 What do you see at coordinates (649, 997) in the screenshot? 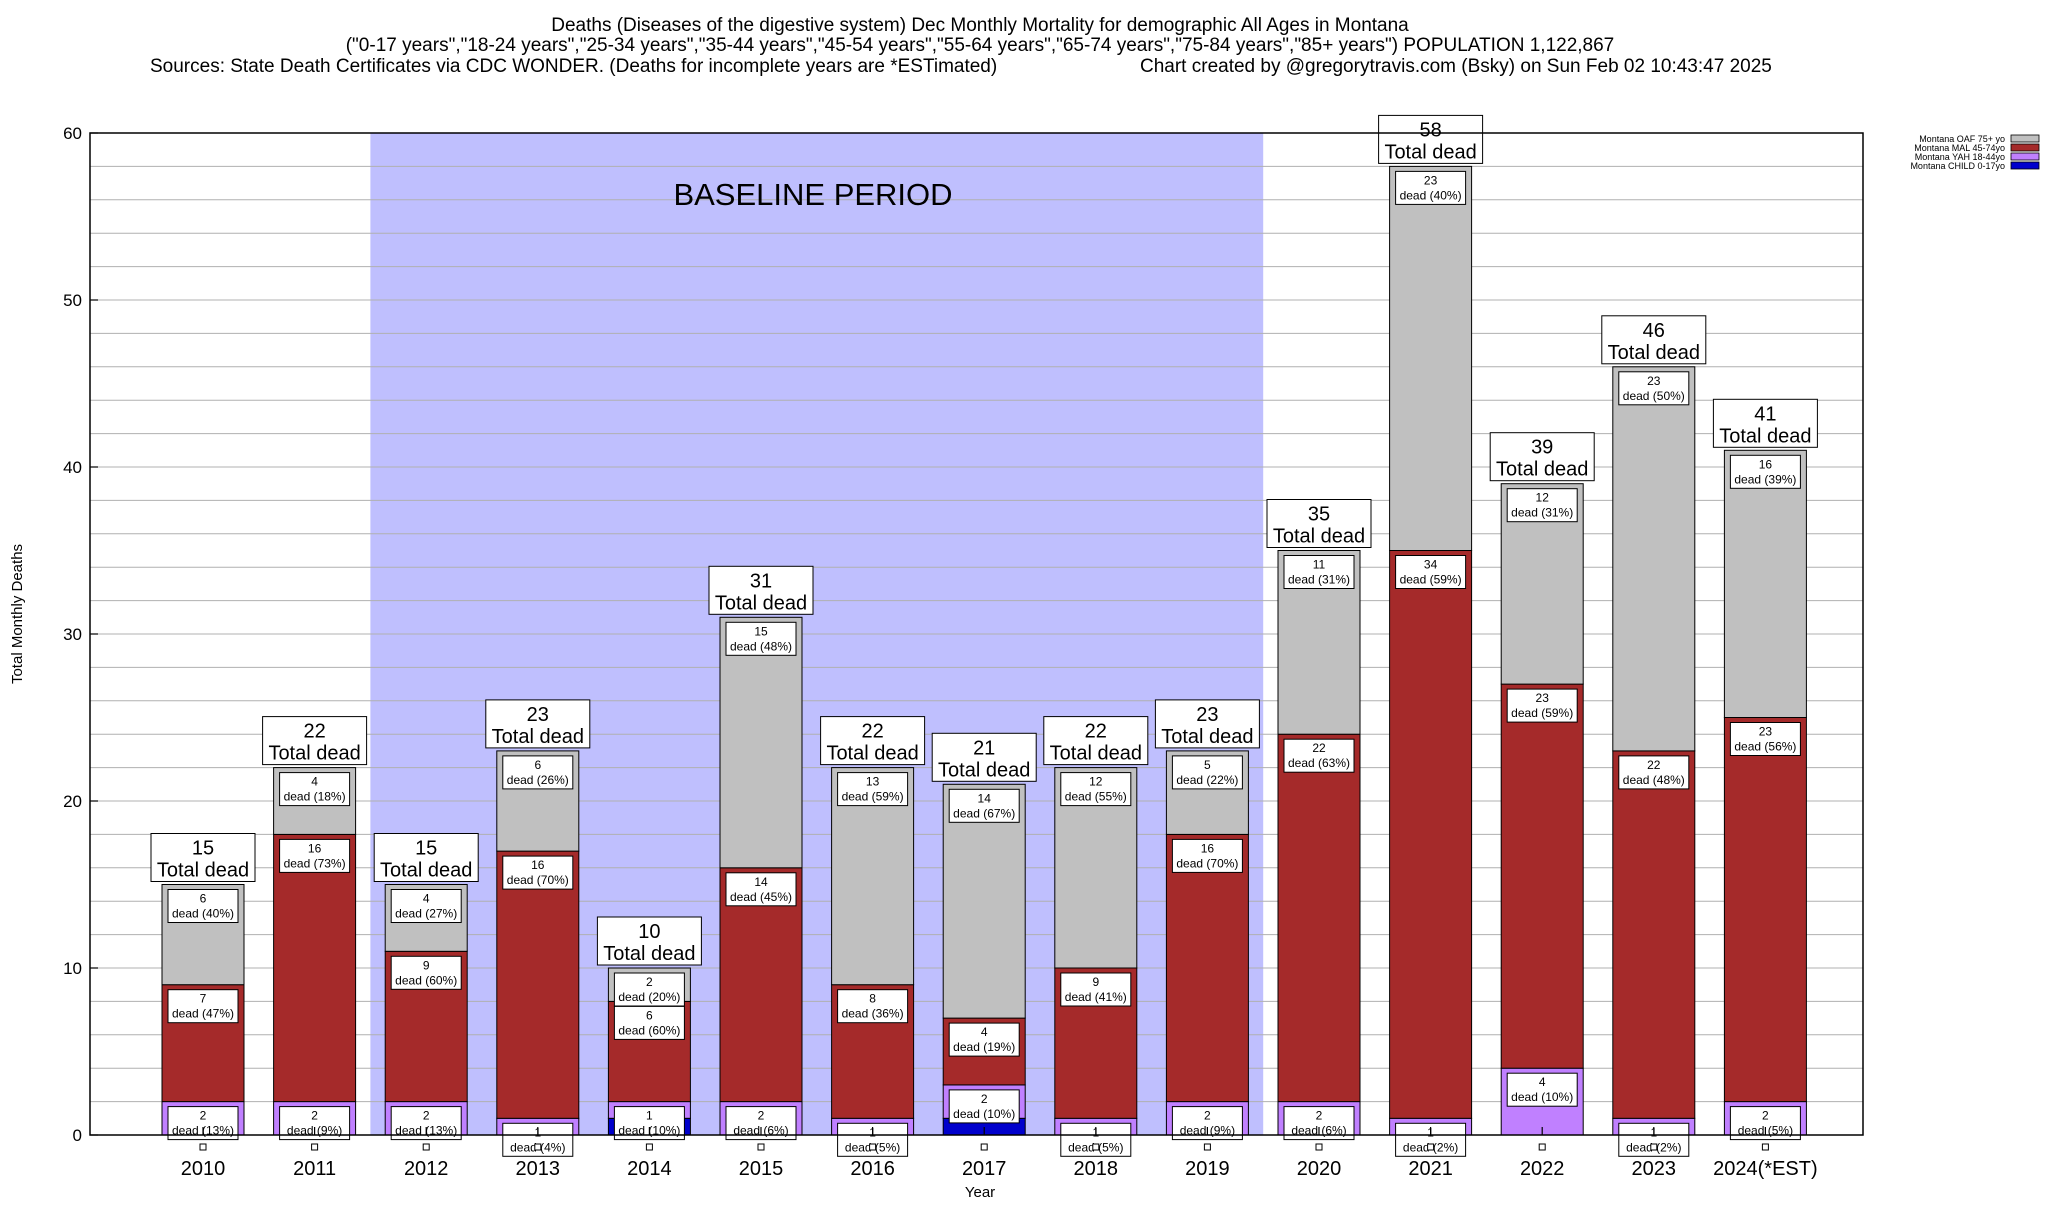
I see `data-label-oaf-share: dead (20%)` at bounding box center [649, 997].